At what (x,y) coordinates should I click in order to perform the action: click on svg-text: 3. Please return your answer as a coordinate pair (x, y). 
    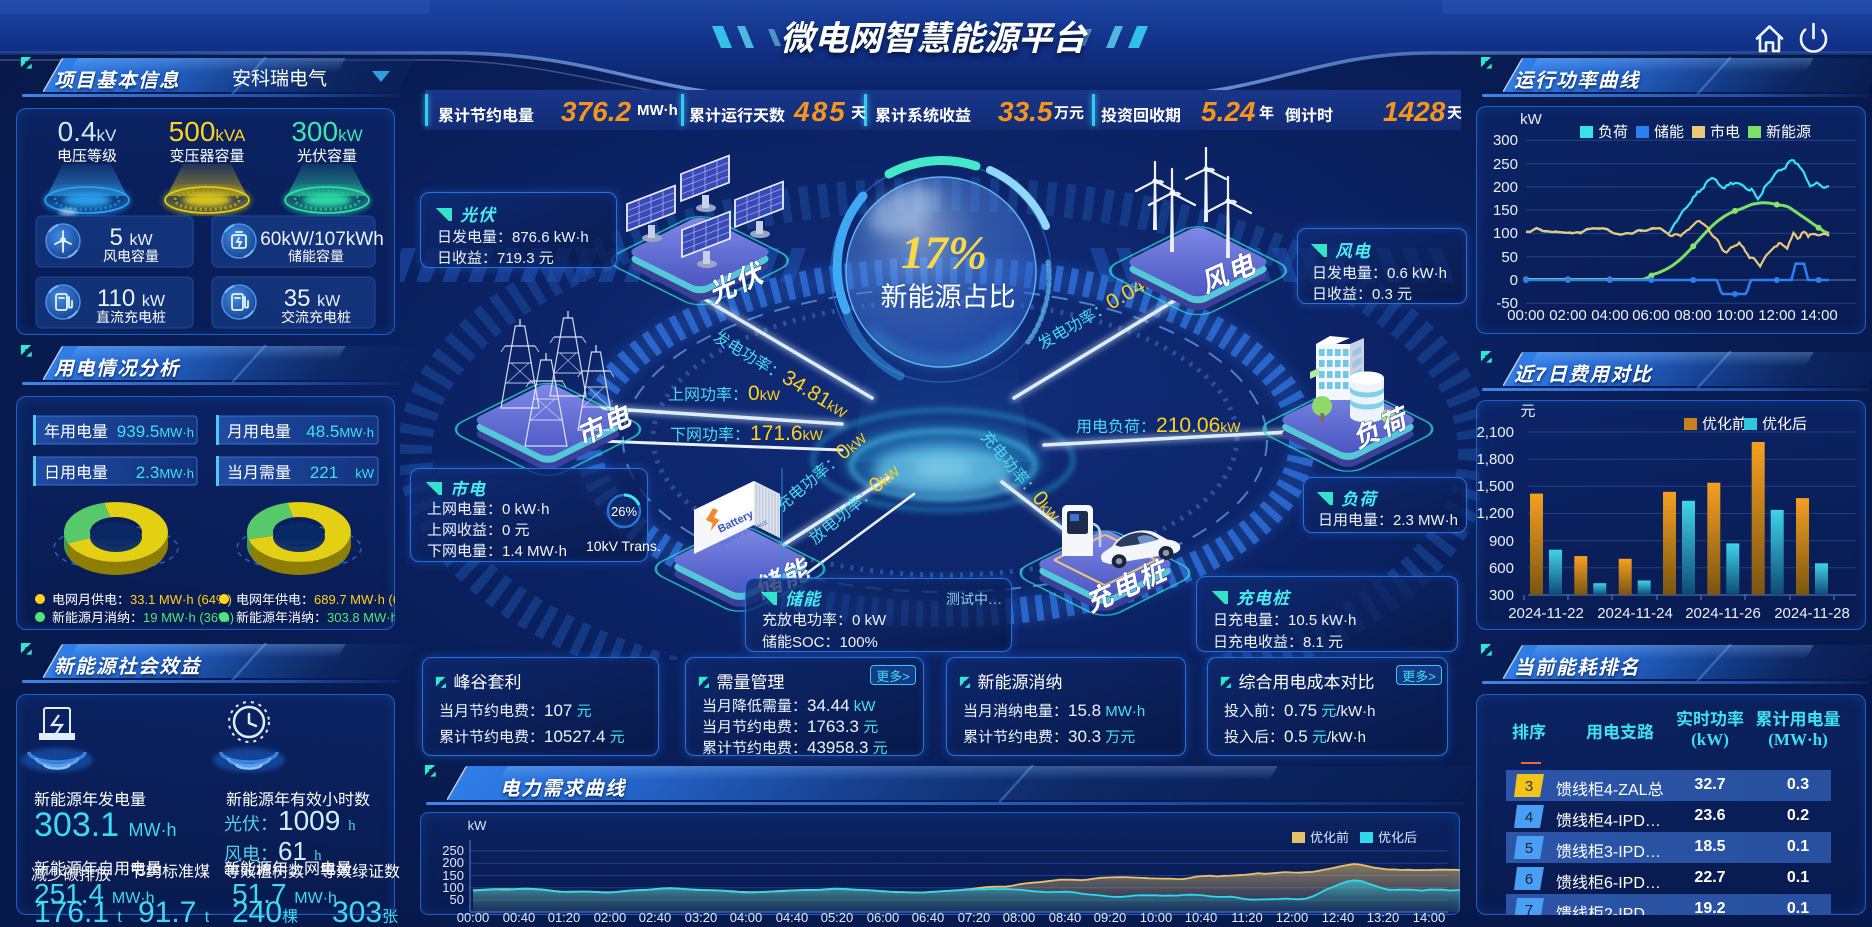
    Looking at the image, I should click on (1529, 786).